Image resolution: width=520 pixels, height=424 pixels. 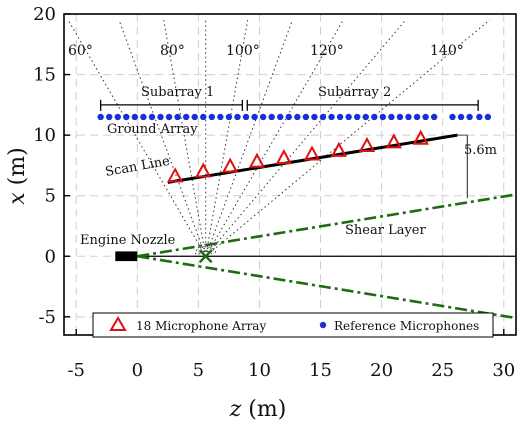 What do you see at coordinates (480, 150) in the screenshot?
I see `distance-label: 5.6m` at bounding box center [480, 150].